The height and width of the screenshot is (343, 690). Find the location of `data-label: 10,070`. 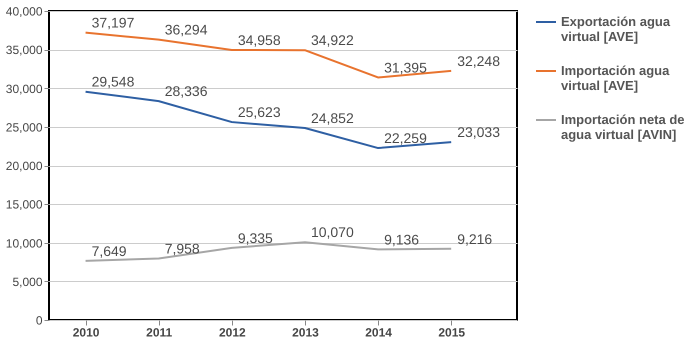

data-label: 10,070 is located at coordinates (332, 232).